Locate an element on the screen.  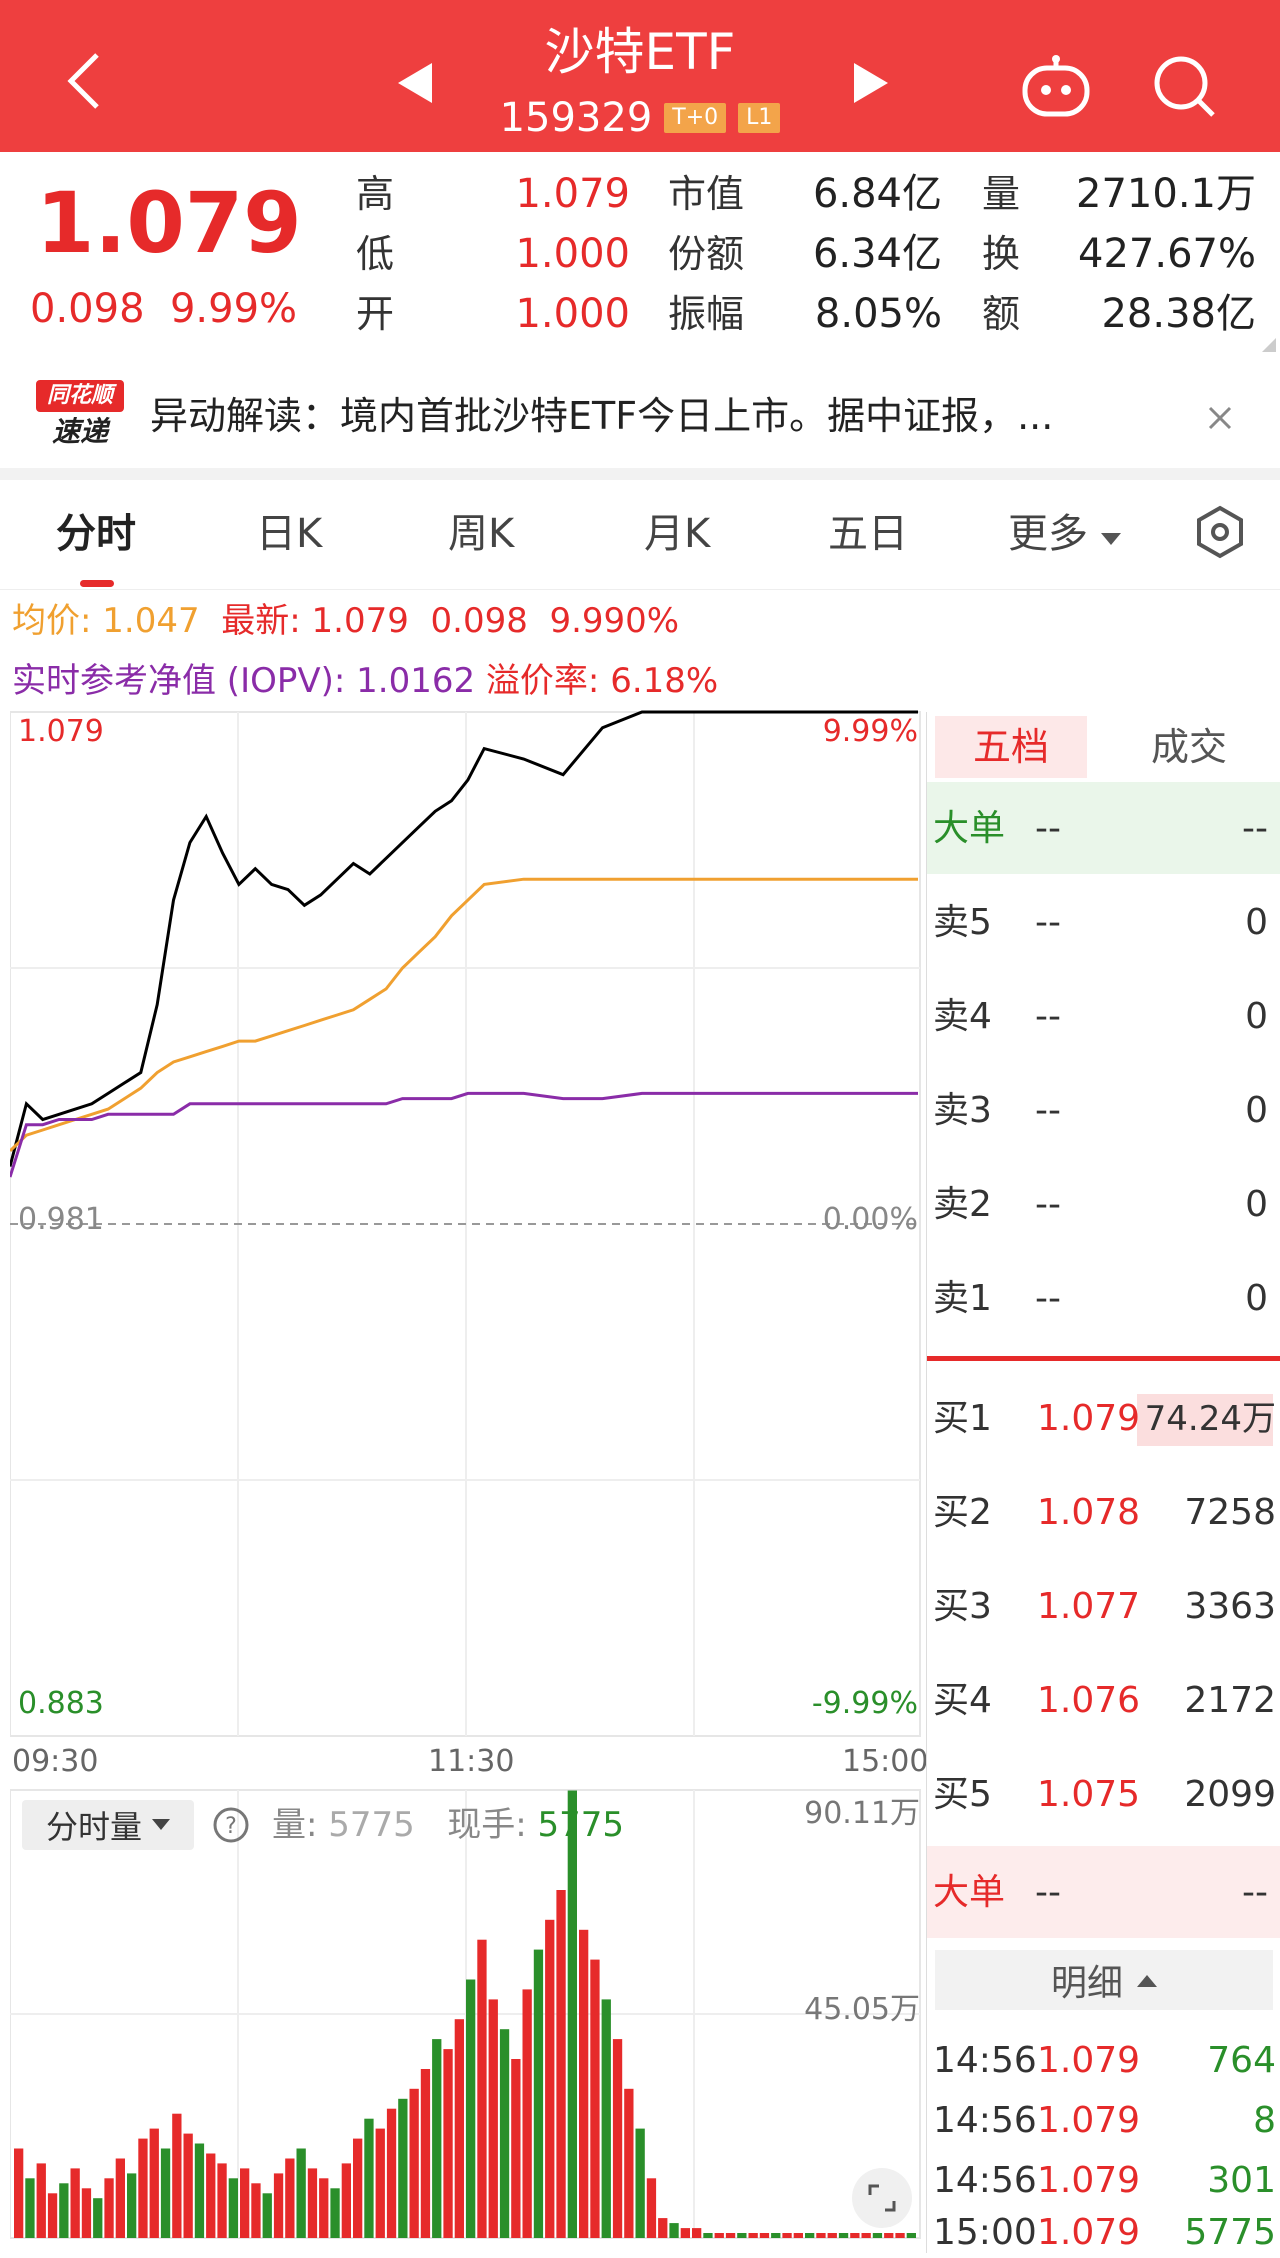
buy2-qty: 7258 is located at coordinates (1230, 1512).